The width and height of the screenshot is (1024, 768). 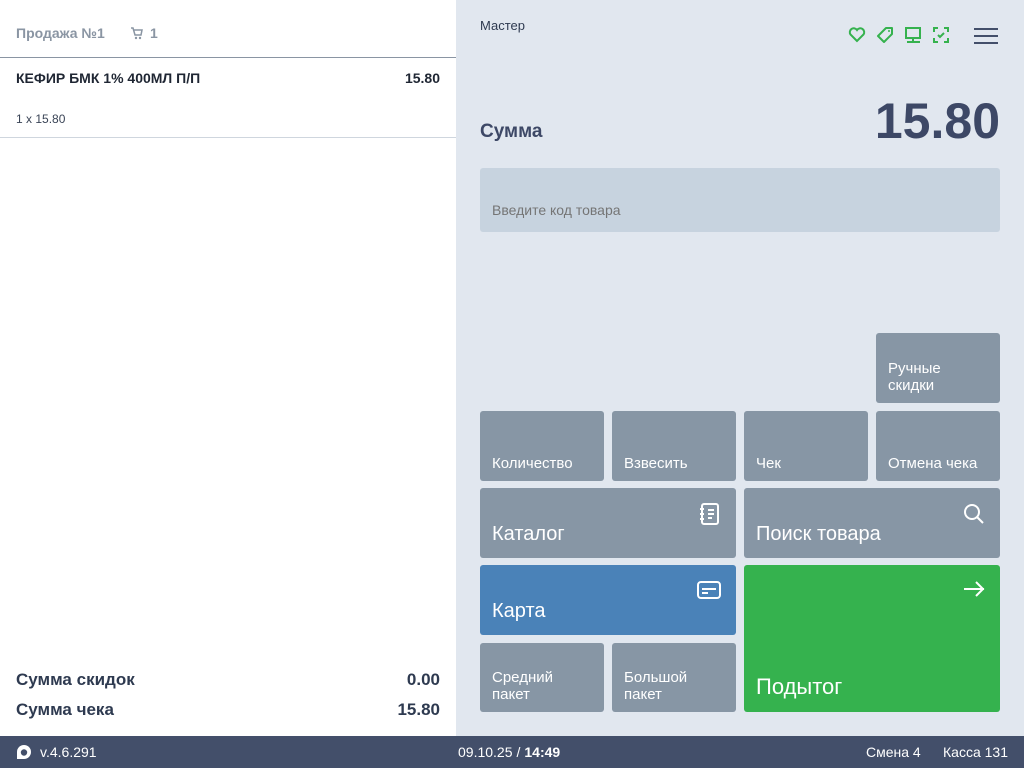 What do you see at coordinates (872, 638) in the screenshot?
I see `subtotal-button: Подытог` at bounding box center [872, 638].